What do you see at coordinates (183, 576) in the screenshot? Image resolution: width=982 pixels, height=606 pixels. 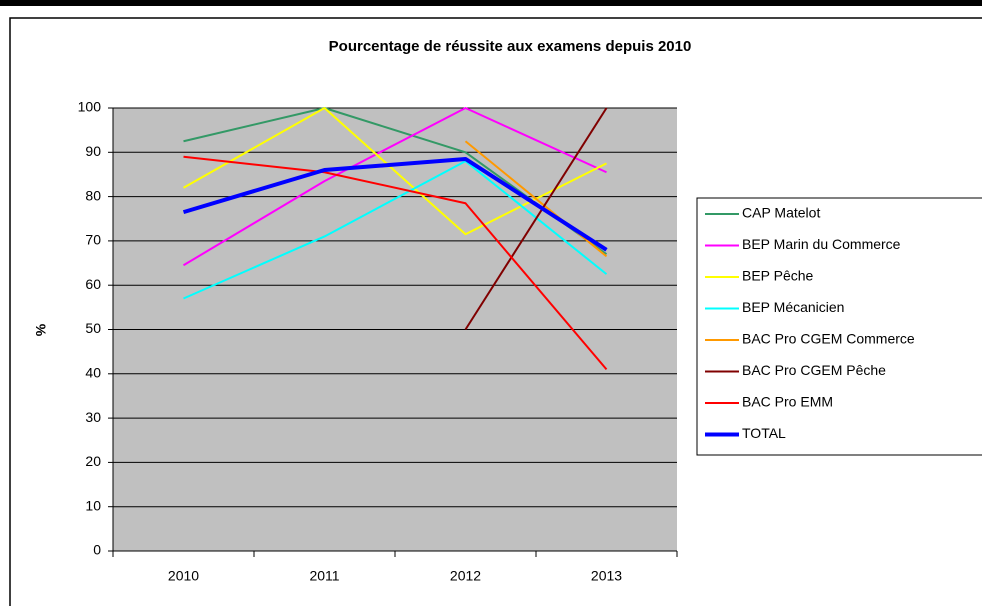 I see `x-tick-label: 2010` at bounding box center [183, 576].